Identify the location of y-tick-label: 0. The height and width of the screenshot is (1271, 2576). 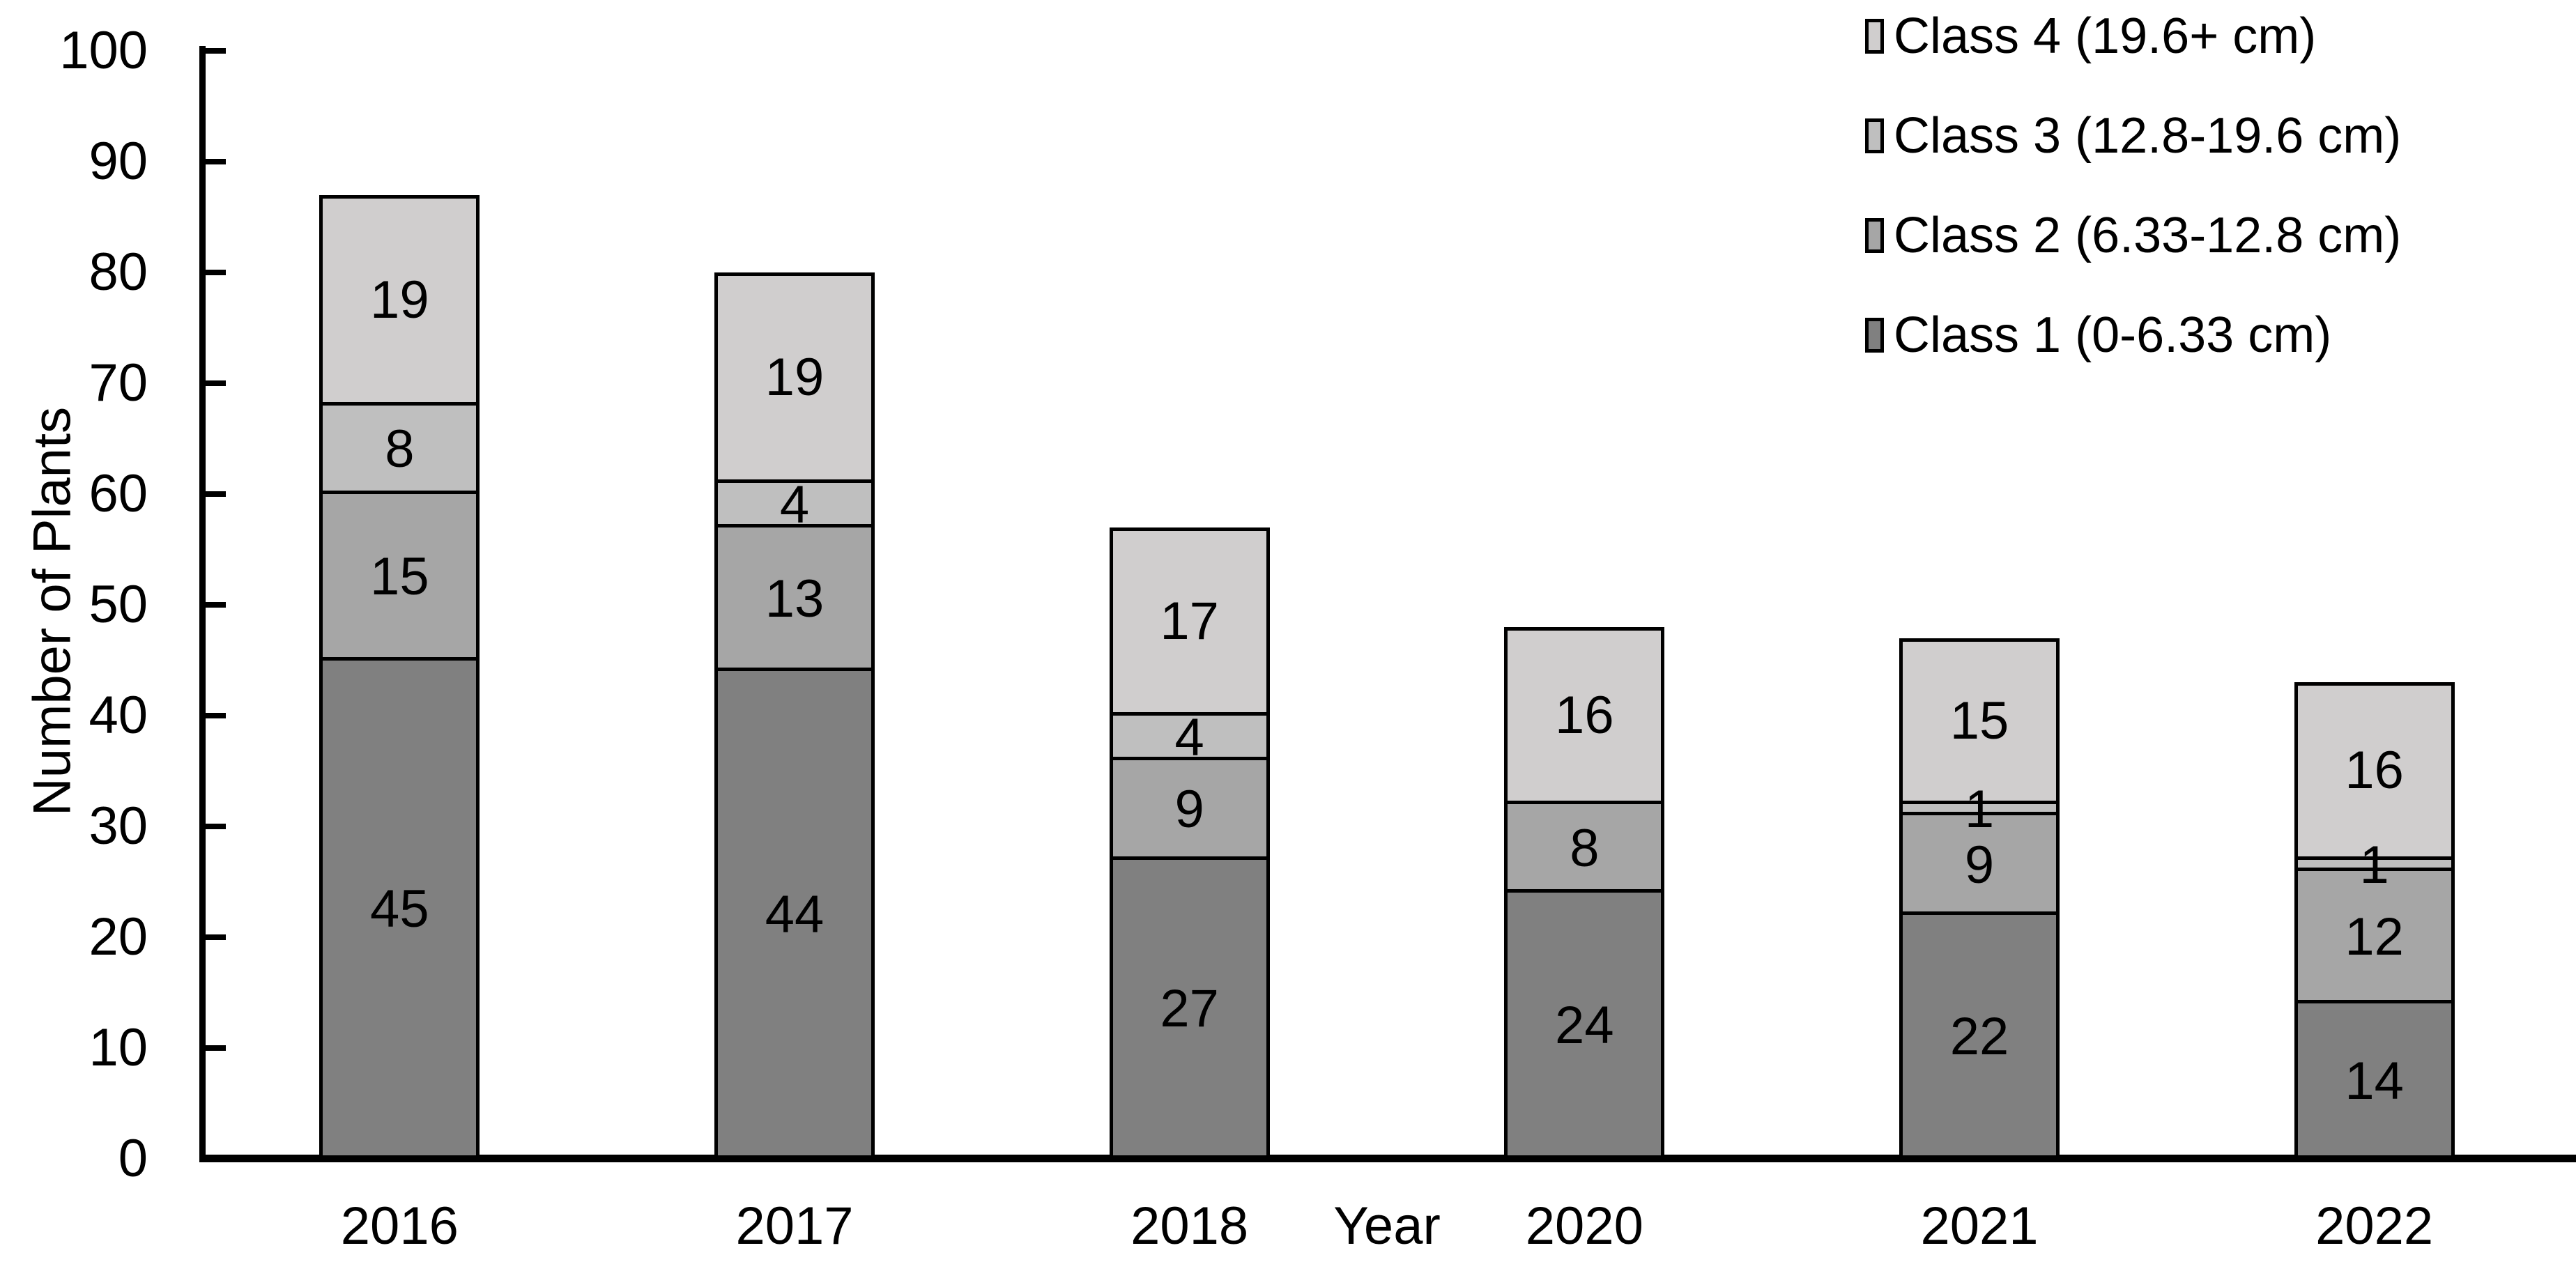
(133, 1158).